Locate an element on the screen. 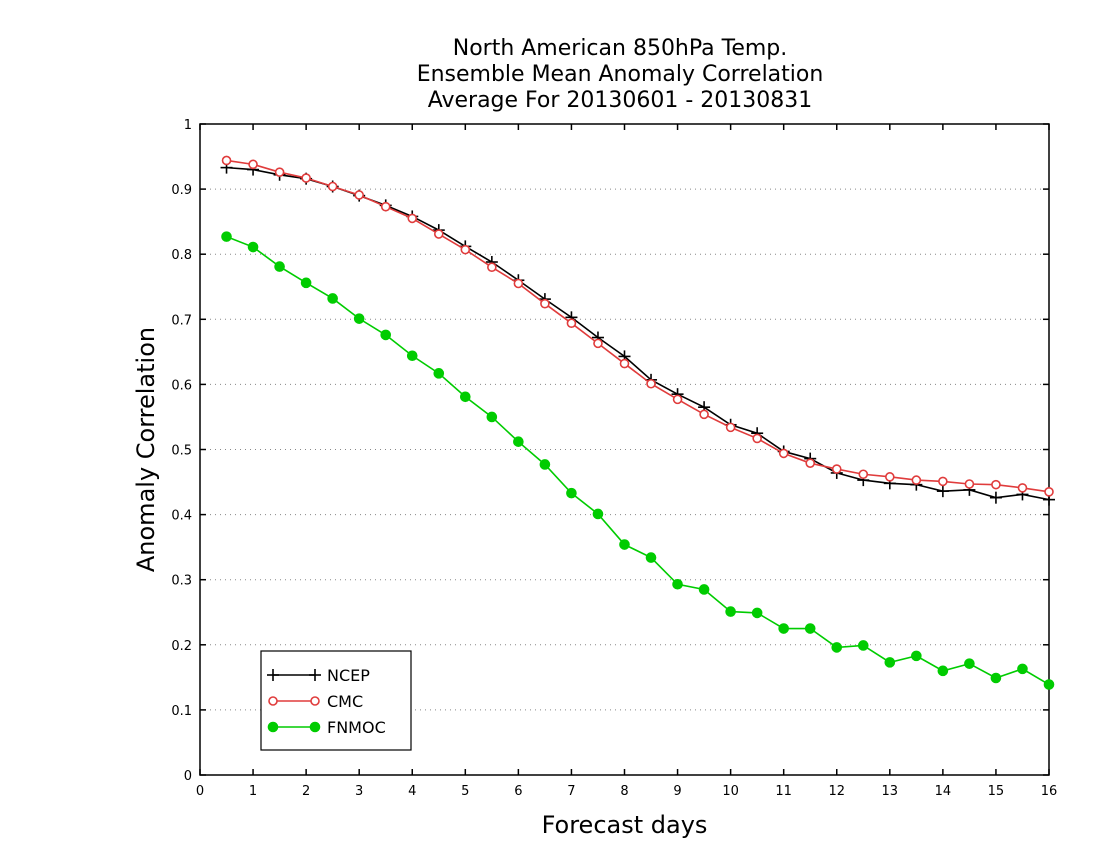  chart-title-line-3: Average For 20130601 - 20130831 is located at coordinates (620, 100).